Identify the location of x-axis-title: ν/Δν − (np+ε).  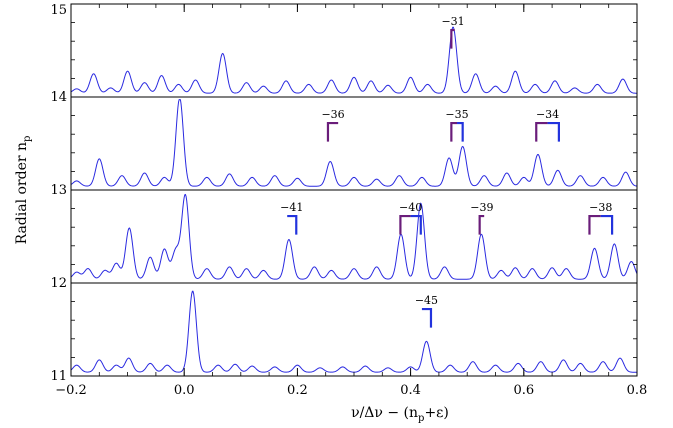
(400, 414).